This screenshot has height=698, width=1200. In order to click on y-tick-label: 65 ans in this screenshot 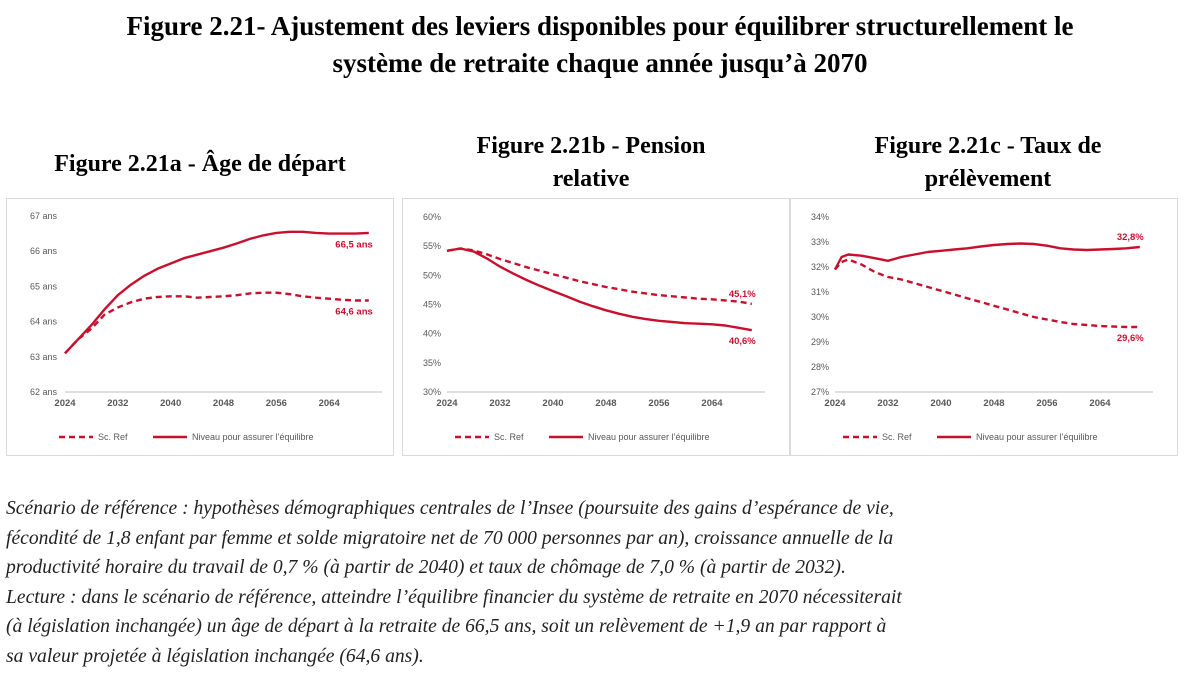, I will do `click(44, 286)`.